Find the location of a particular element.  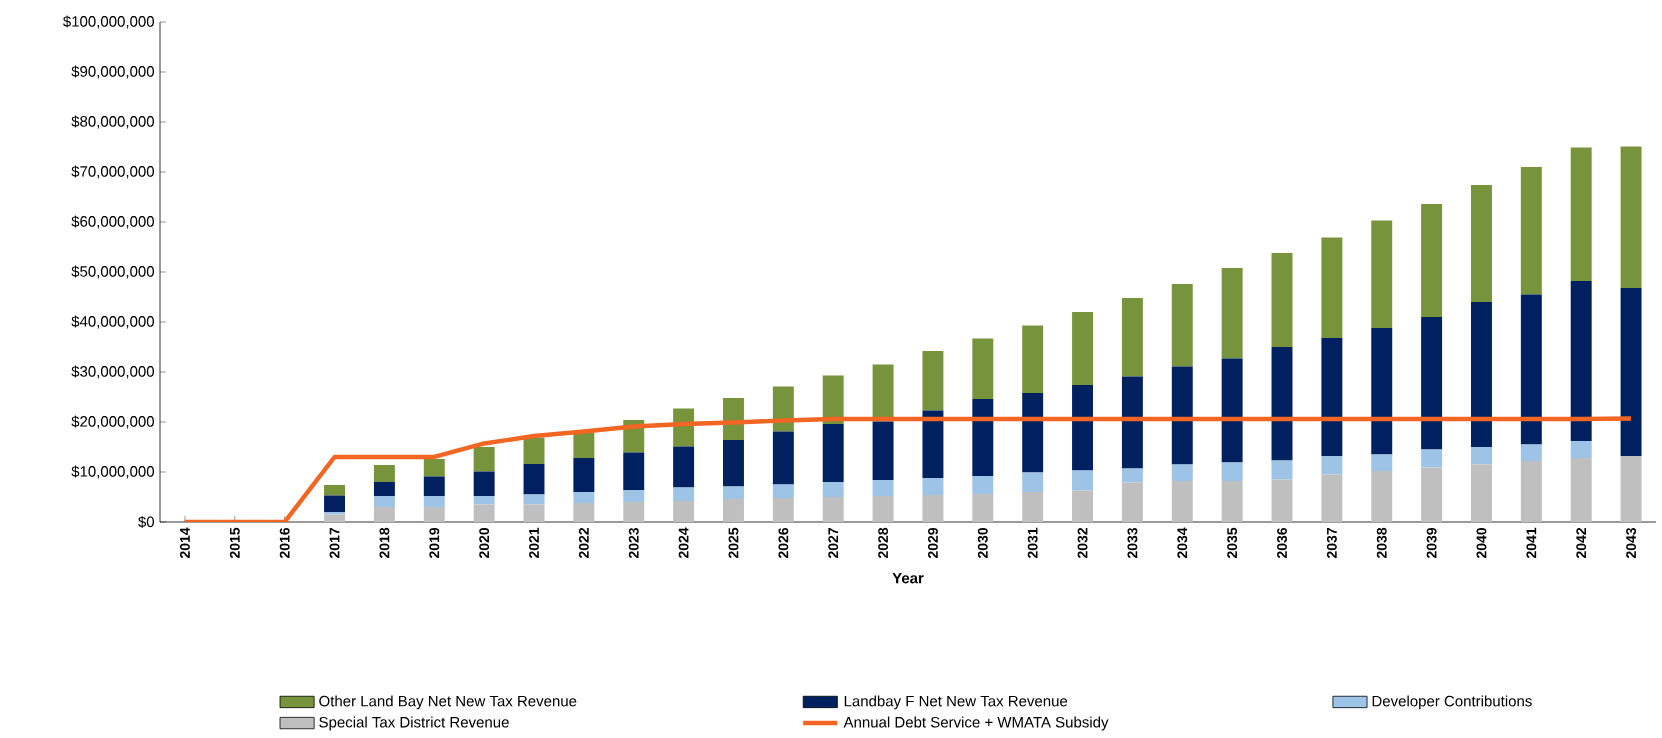

x-axis-title: Year is located at coordinates (908, 578).